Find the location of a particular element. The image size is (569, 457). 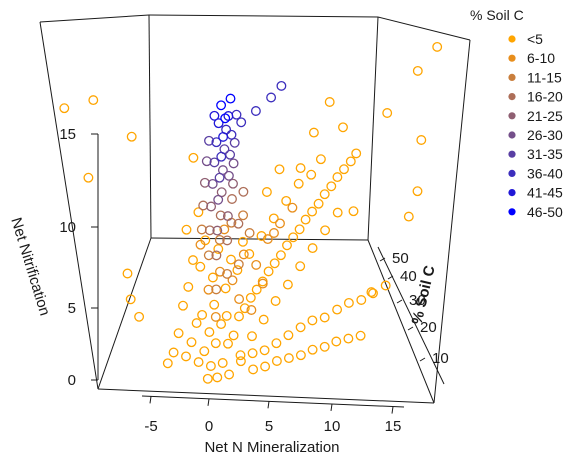

legend-label: <5 is located at coordinates (535, 39).